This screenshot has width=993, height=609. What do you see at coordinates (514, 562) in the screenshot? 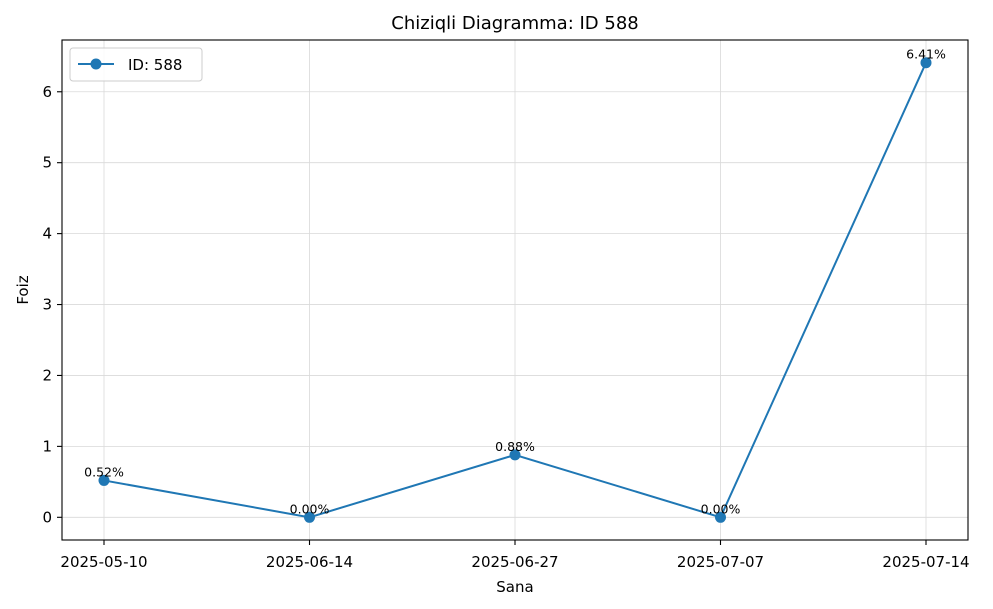
I see `x-tick-label: 2025-06-27` at bounding box center [514, 562].